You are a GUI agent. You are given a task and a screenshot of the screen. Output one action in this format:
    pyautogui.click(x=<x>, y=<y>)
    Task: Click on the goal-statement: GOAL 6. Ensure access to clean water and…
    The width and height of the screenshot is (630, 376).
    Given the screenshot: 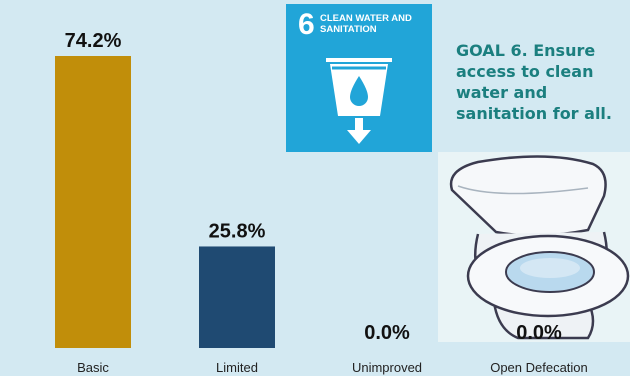 What is the action you would take?
    pyautogui.click(x=534, y=82)
    